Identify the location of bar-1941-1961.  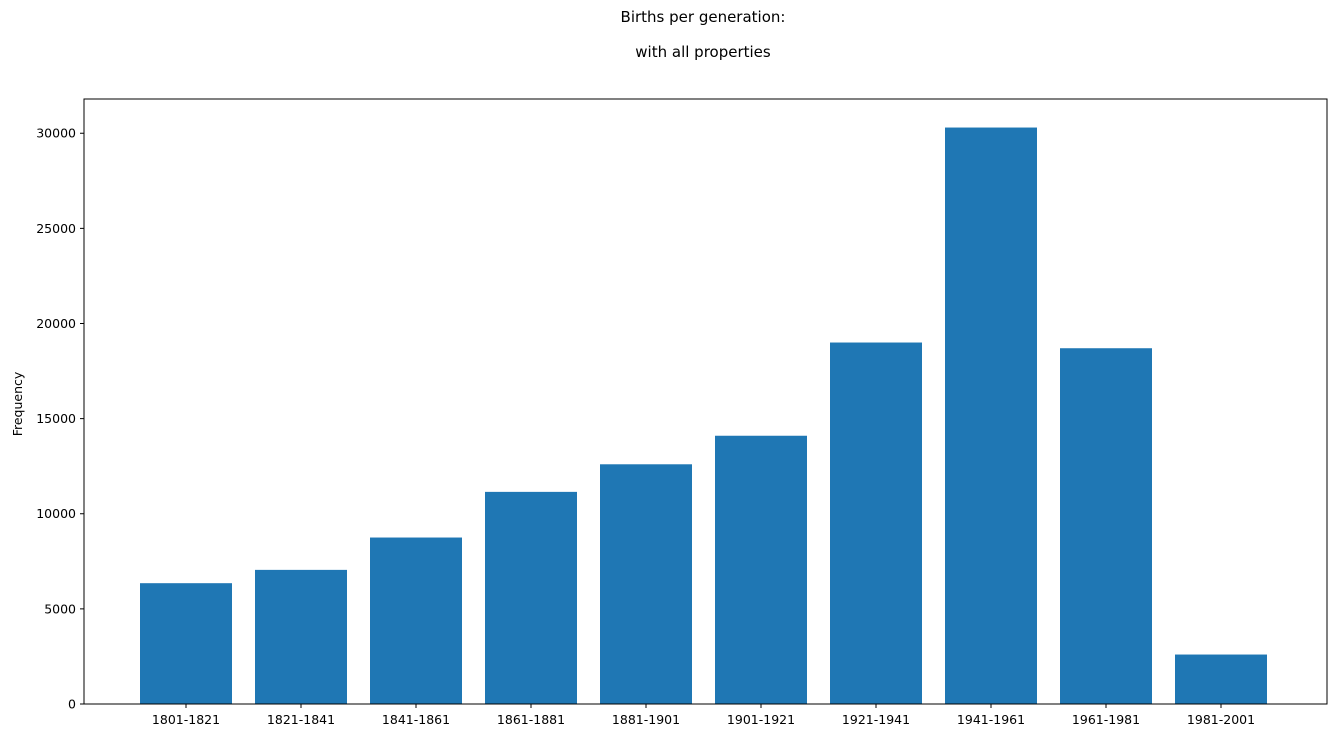
(991, 416).